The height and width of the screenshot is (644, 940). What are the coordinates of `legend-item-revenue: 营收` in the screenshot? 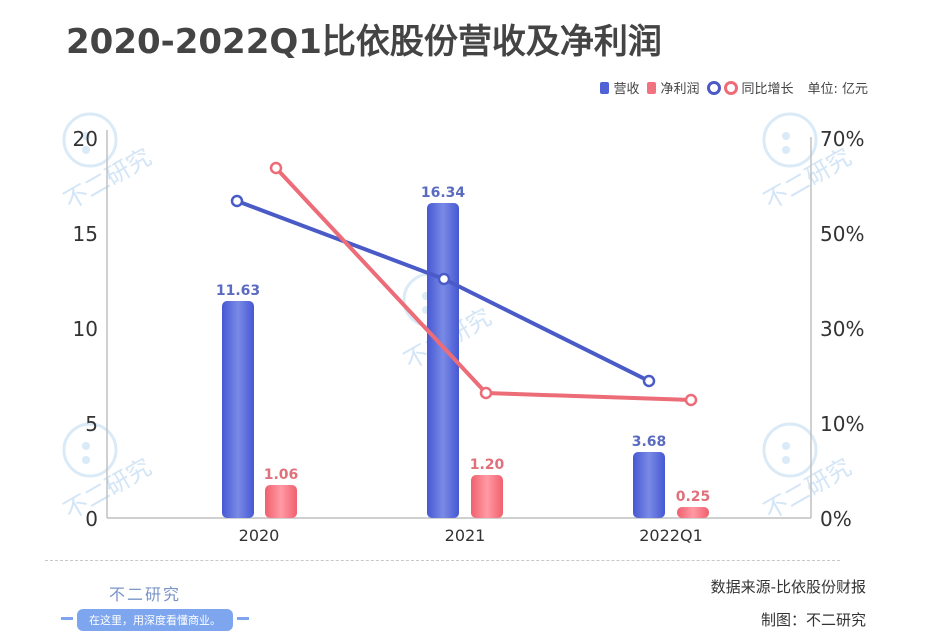 It's located at (619, 87).